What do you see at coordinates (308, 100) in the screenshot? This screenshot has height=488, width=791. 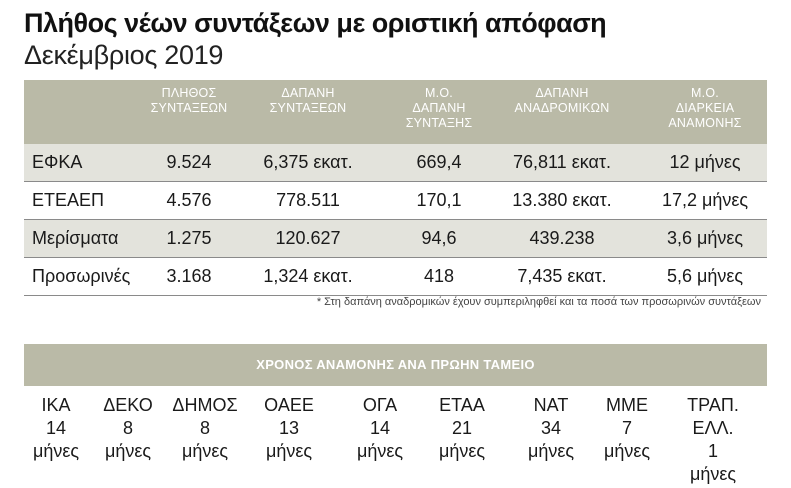 I see `header-cost: ΔΑΠΑΝΗ ΣΥΝΤΑΞΕΩΝ` at bounding box center [308, 100].